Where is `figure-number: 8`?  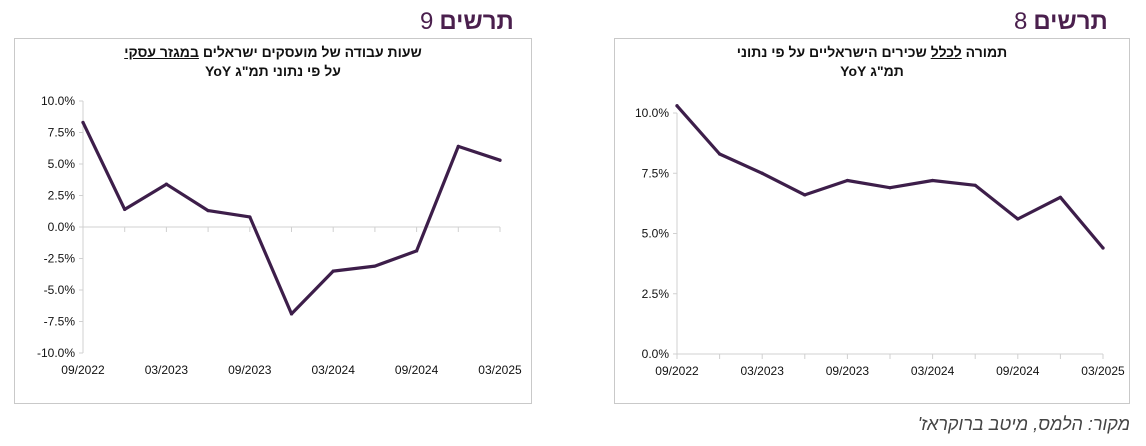
figure-number: 8 is located at coordinates (1021, 21).